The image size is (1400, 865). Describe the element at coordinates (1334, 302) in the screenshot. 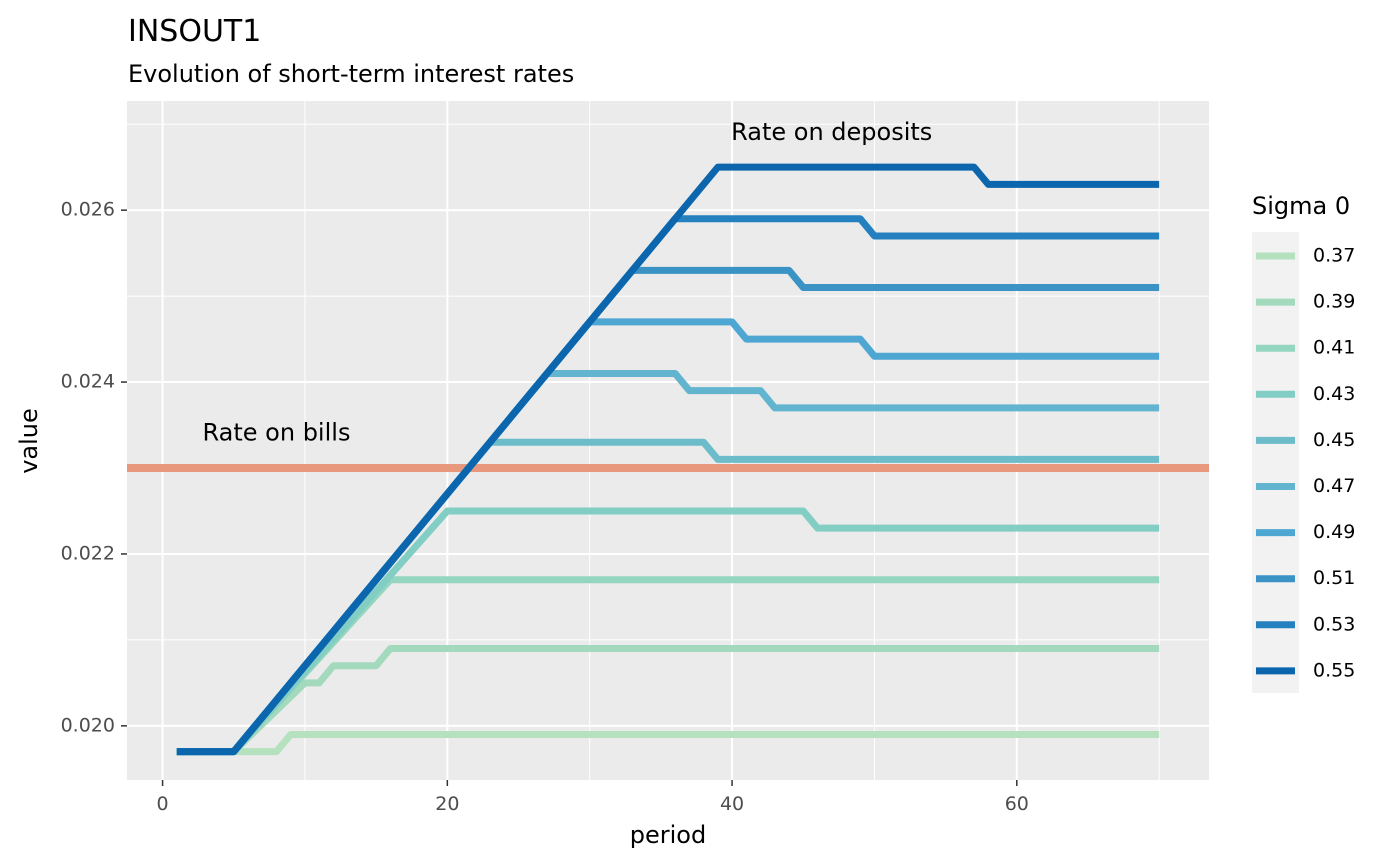

I see `legend-label-0.39: 0.39` at that location.